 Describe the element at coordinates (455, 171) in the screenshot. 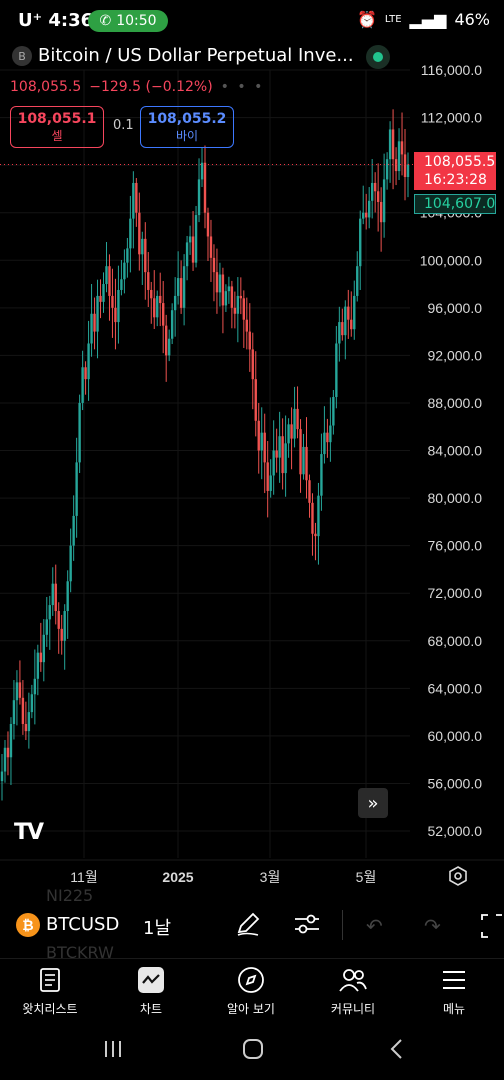

I see `last-price-tag: 108,055.5 16:23:28` at that location.